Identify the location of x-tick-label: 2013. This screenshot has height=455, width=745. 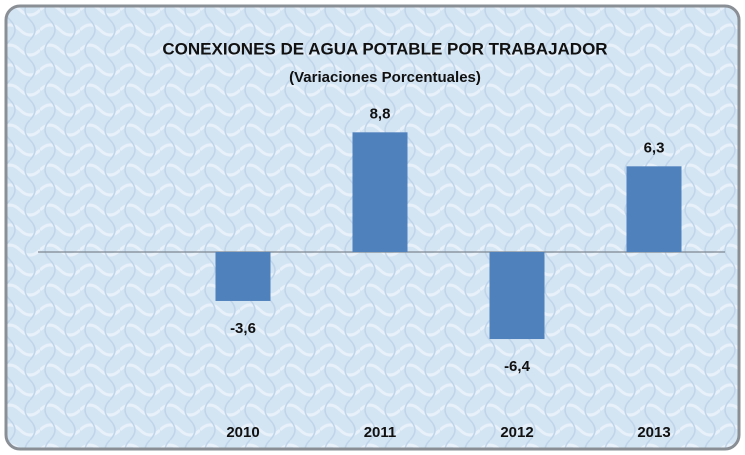
(653, 432).